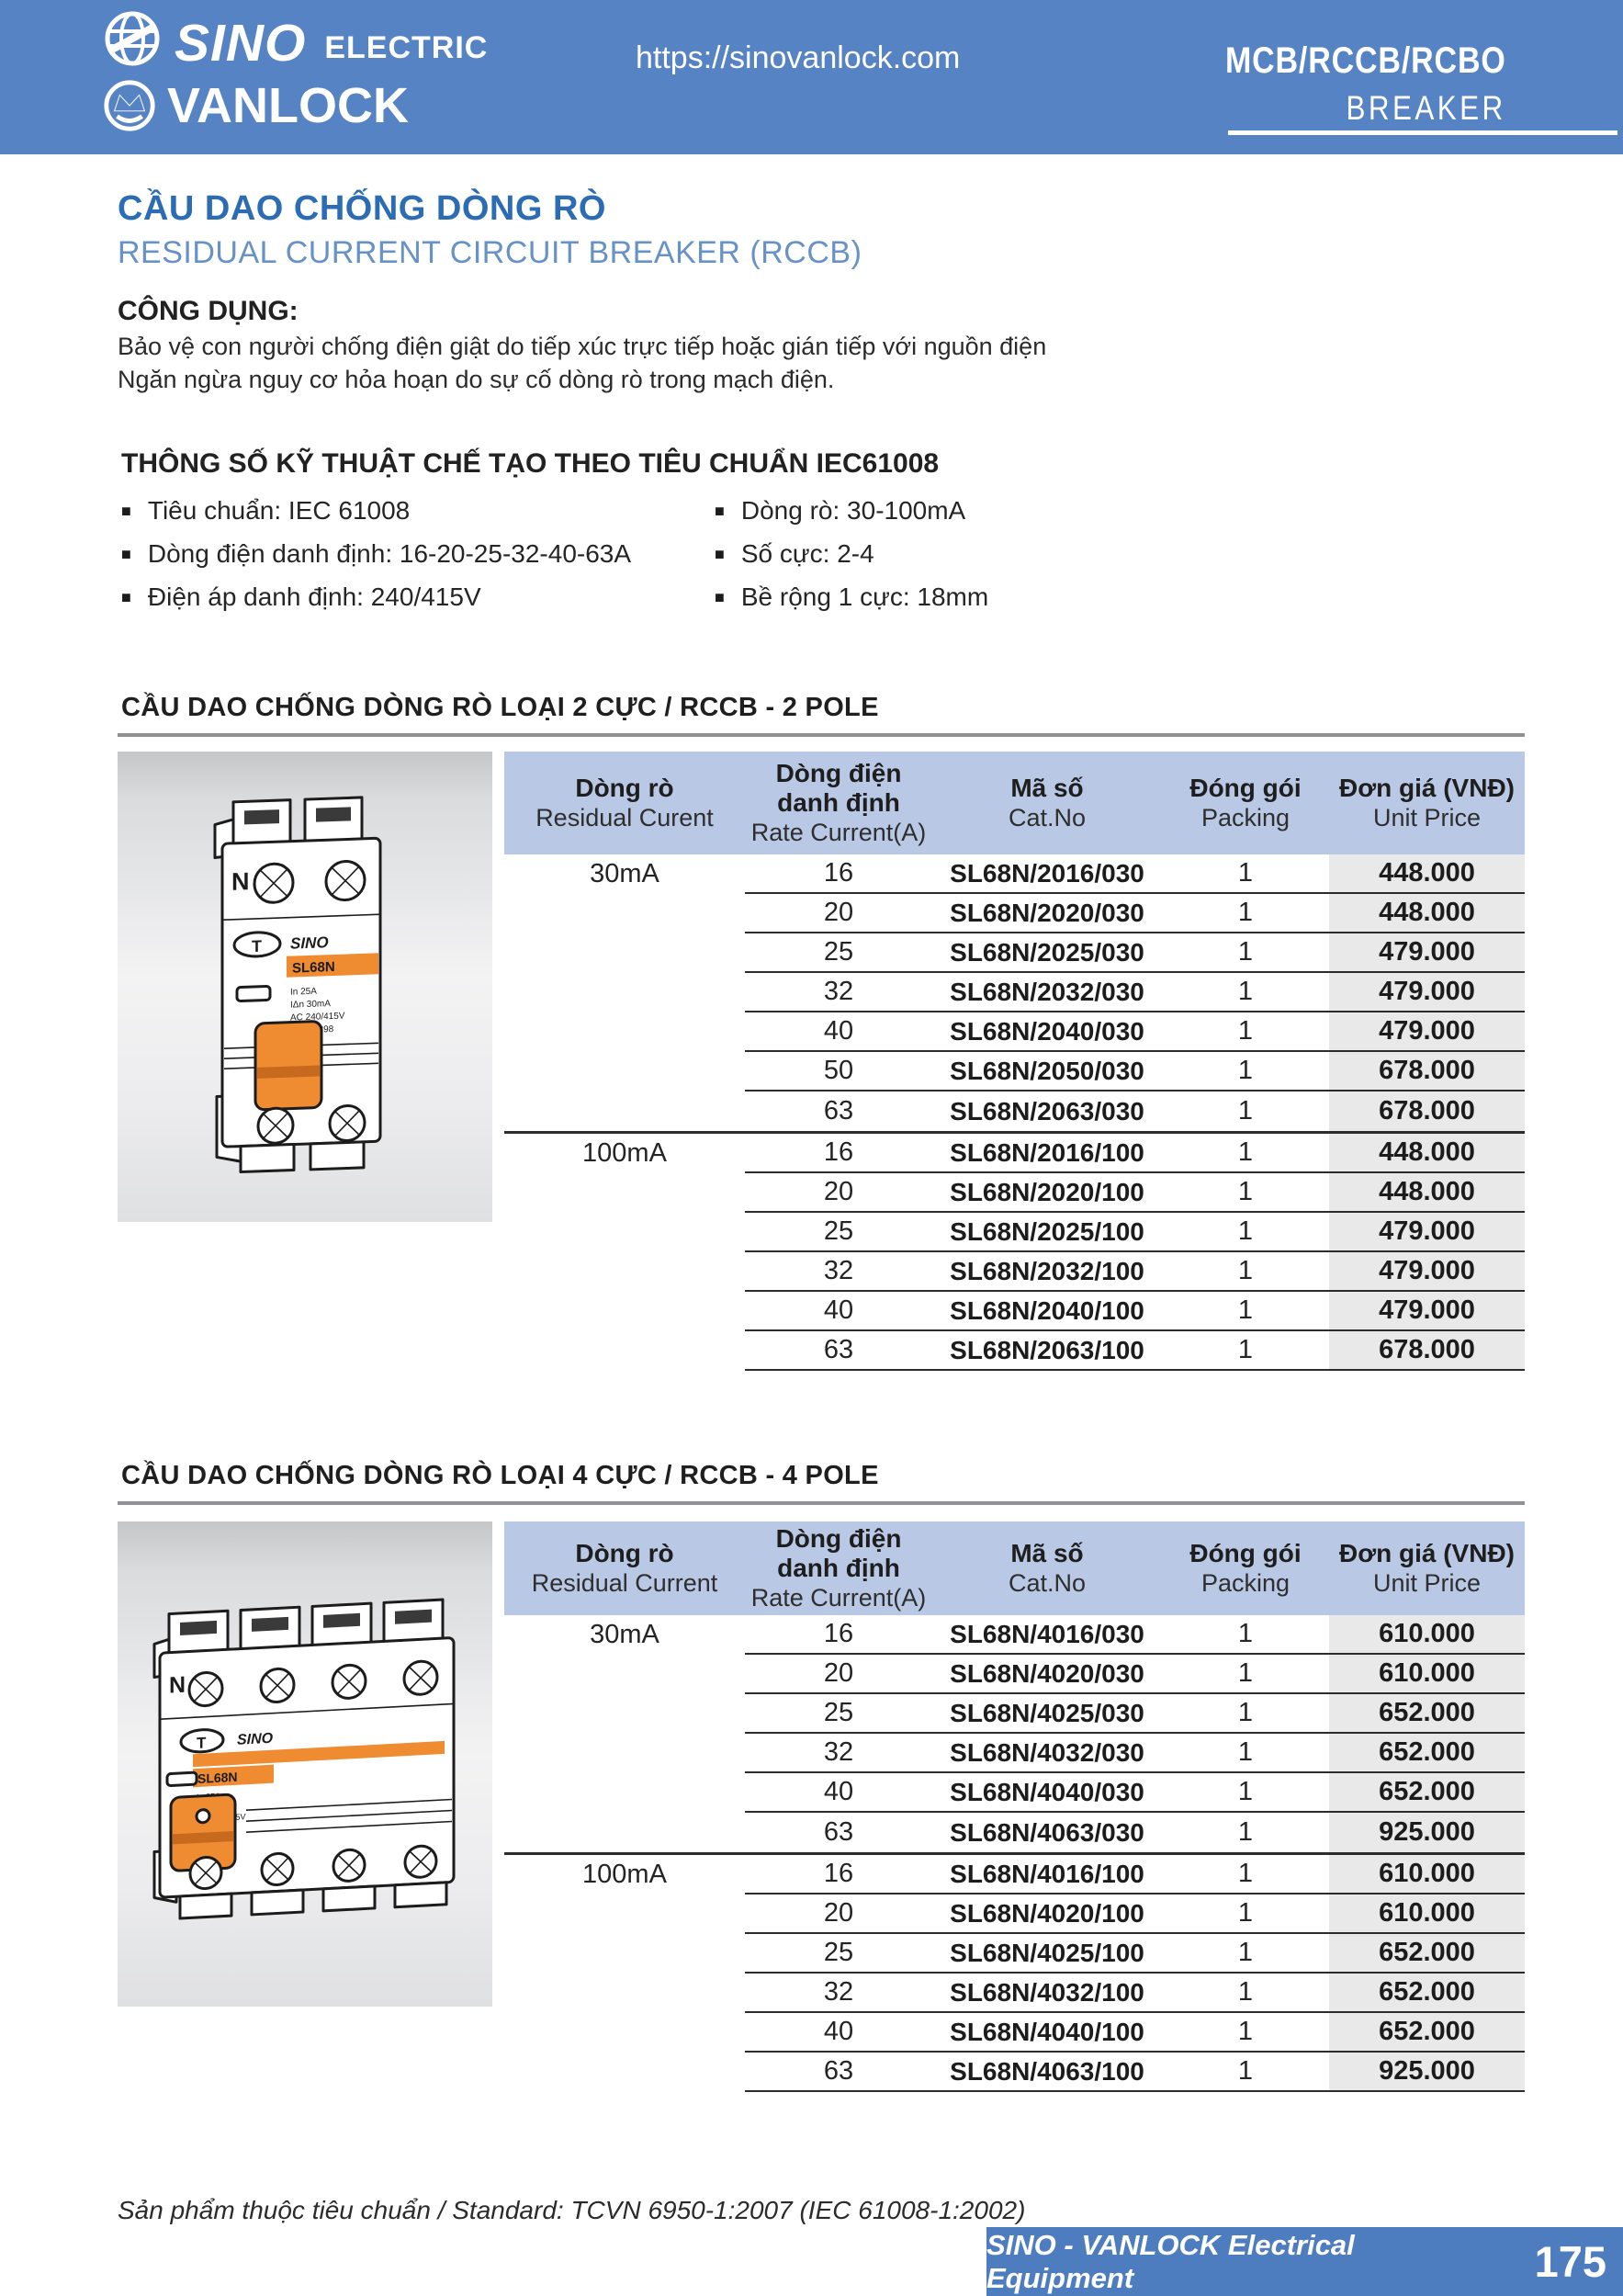 Image resolution: width=1623 pixels, height=2296 pixels. What do you see at coordinates (1047, 802) in the screenshot?
I see `column-header-catno: Mã số Cat.No` at bounding box center [1047, 802].